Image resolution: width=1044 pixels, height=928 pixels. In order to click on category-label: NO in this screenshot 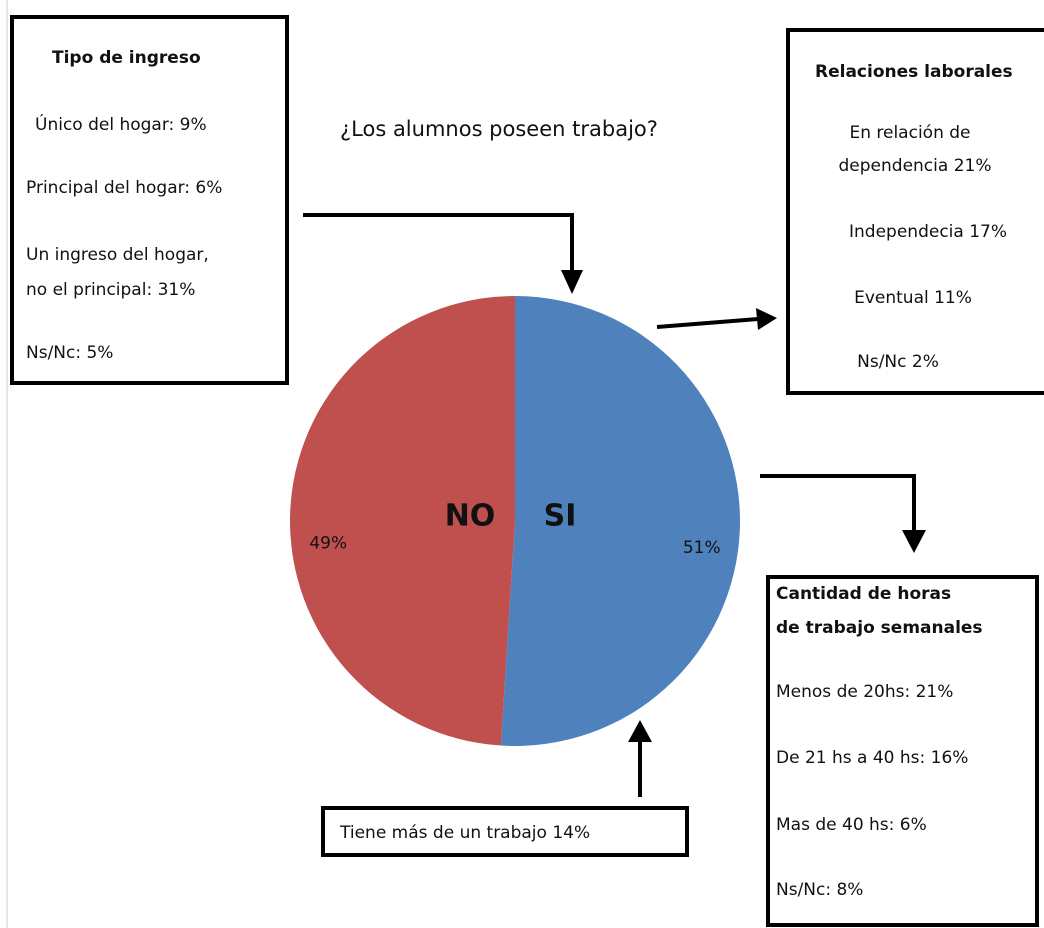, I will do `click(470, 516)`.